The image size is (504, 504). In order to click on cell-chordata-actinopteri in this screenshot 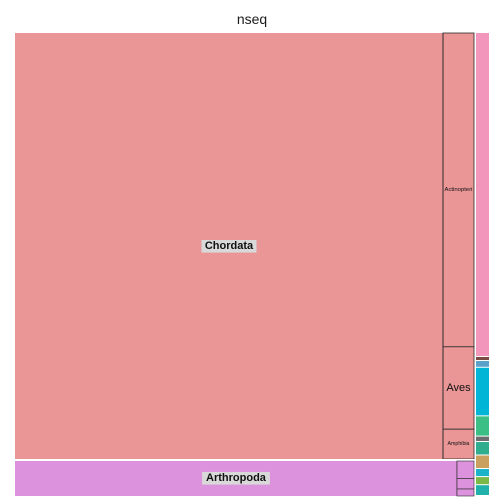, I will do `click(458, 190)`.